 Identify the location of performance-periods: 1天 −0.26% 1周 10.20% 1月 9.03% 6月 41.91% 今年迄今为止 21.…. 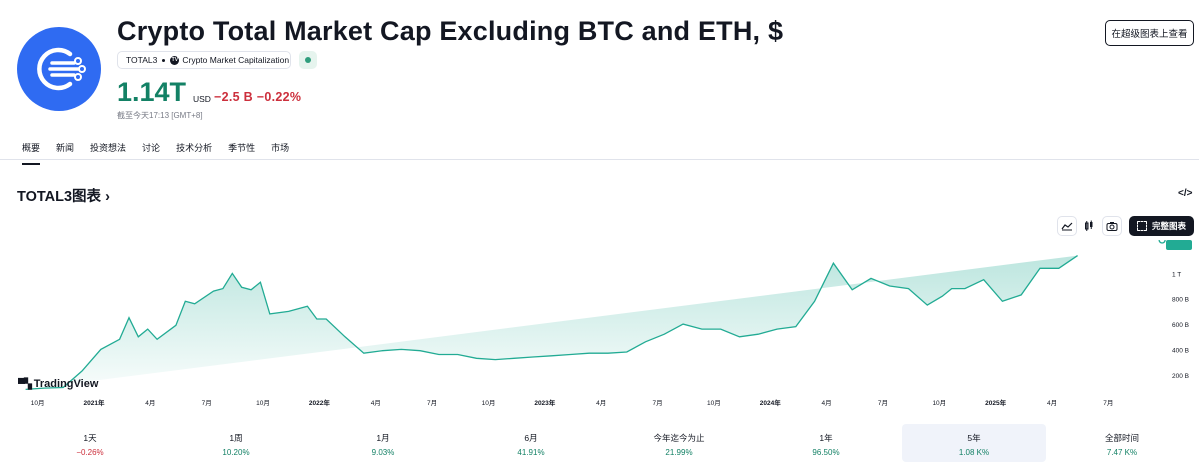
(599, 443).